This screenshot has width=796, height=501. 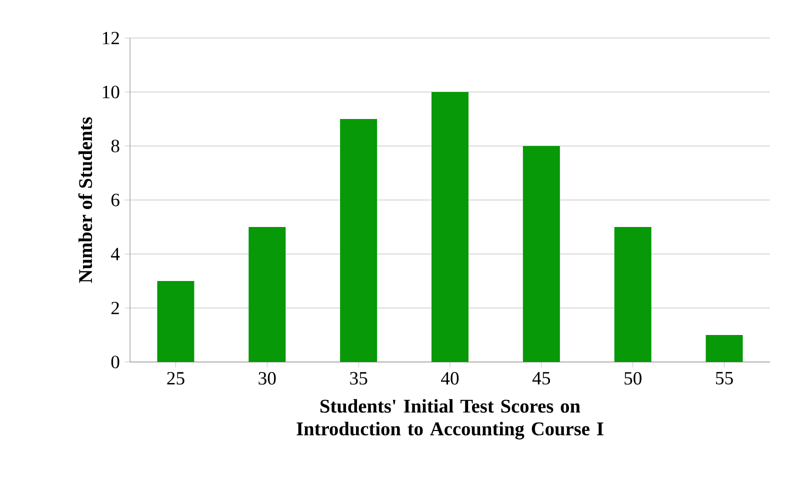 What do you see at coordinates (115, 146) in the screenshot?
I see `y-tick-label: 8` at bounding box center [115, 146].